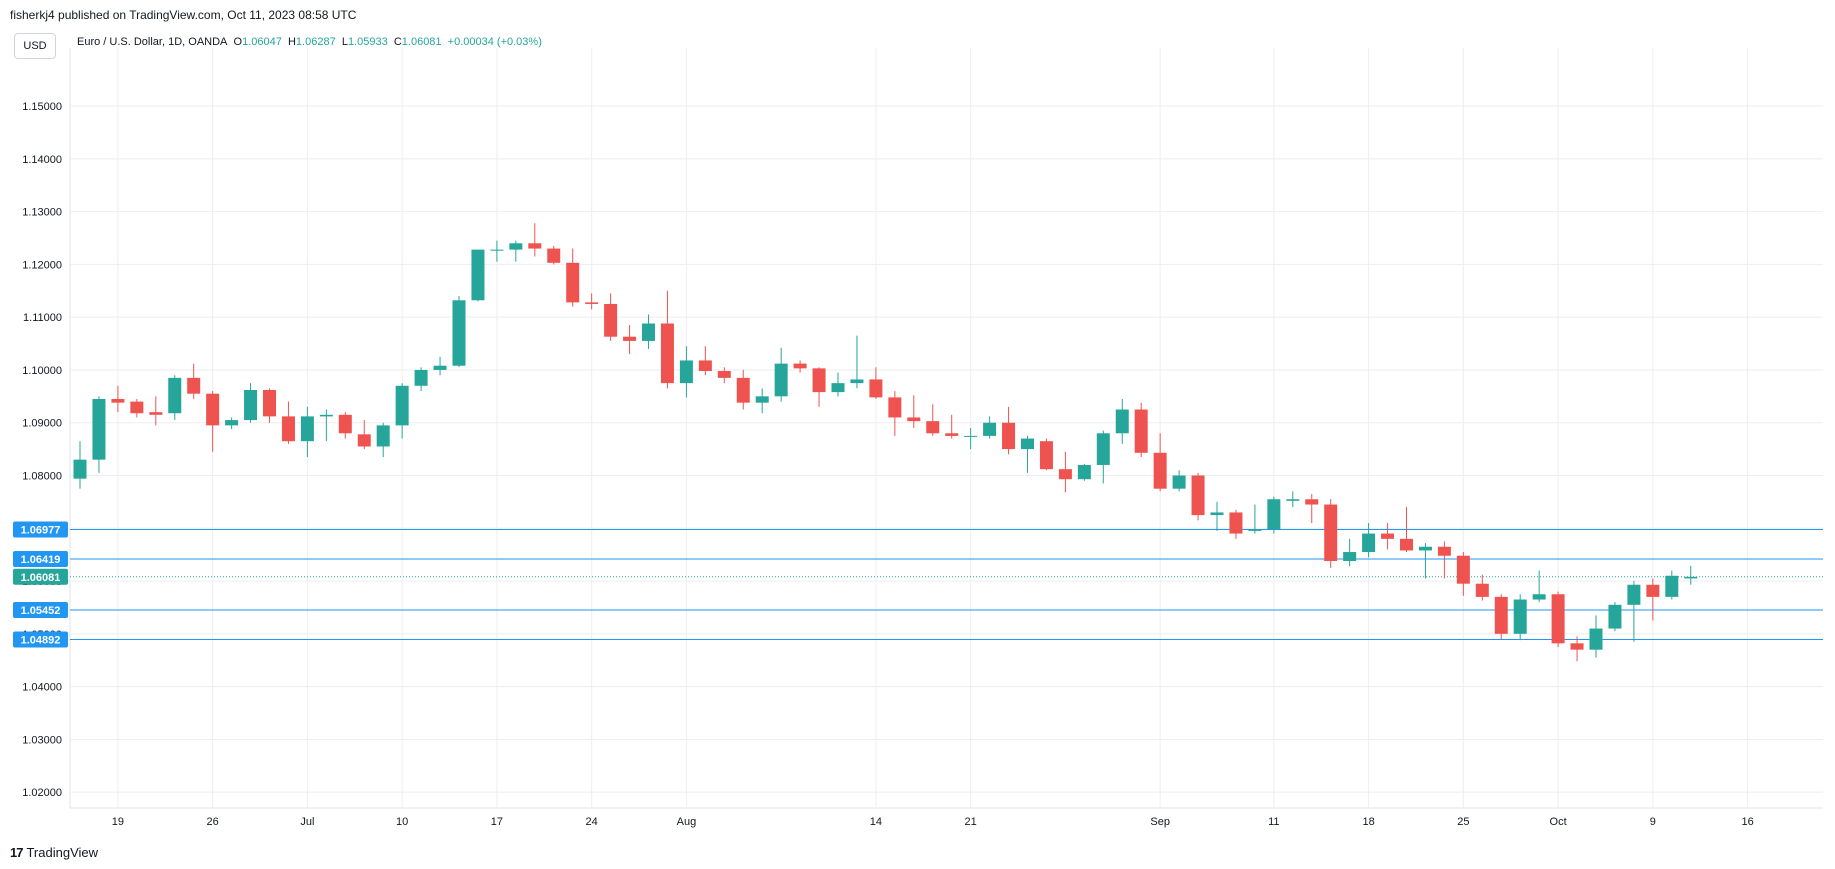 The height and width of the screenshot is (869, 1835). What do you see at coordinates (1558, 822) in the screenshot?
I see `x-tick-label: Oct` at bounding box center [1558, 822].